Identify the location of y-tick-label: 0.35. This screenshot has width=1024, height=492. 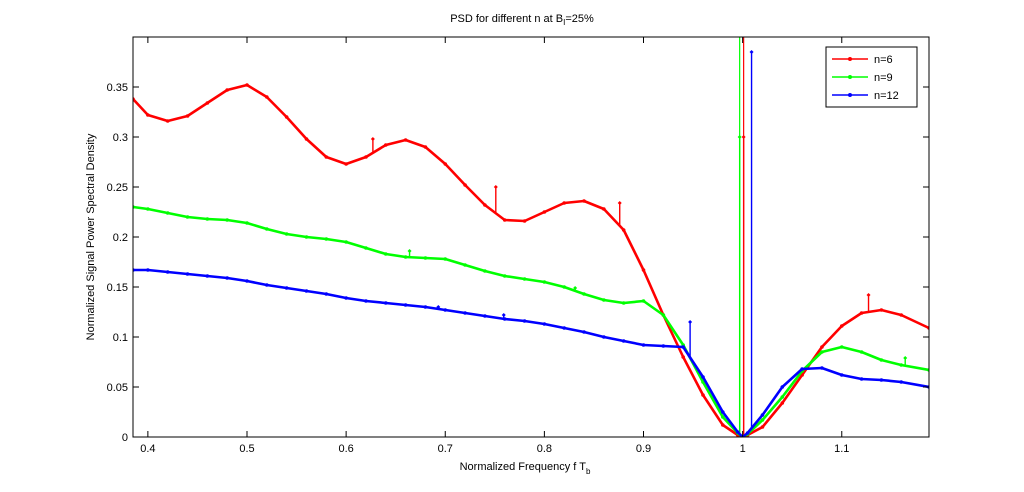
(117, 88).